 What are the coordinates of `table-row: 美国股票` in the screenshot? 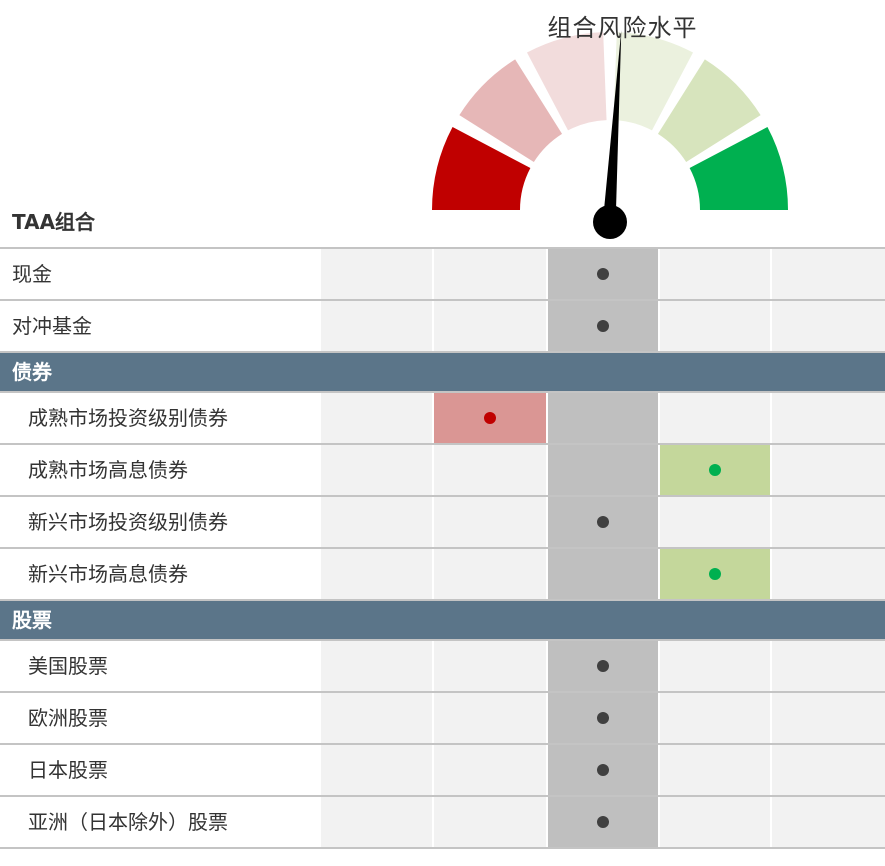 It's located at (442, 665).